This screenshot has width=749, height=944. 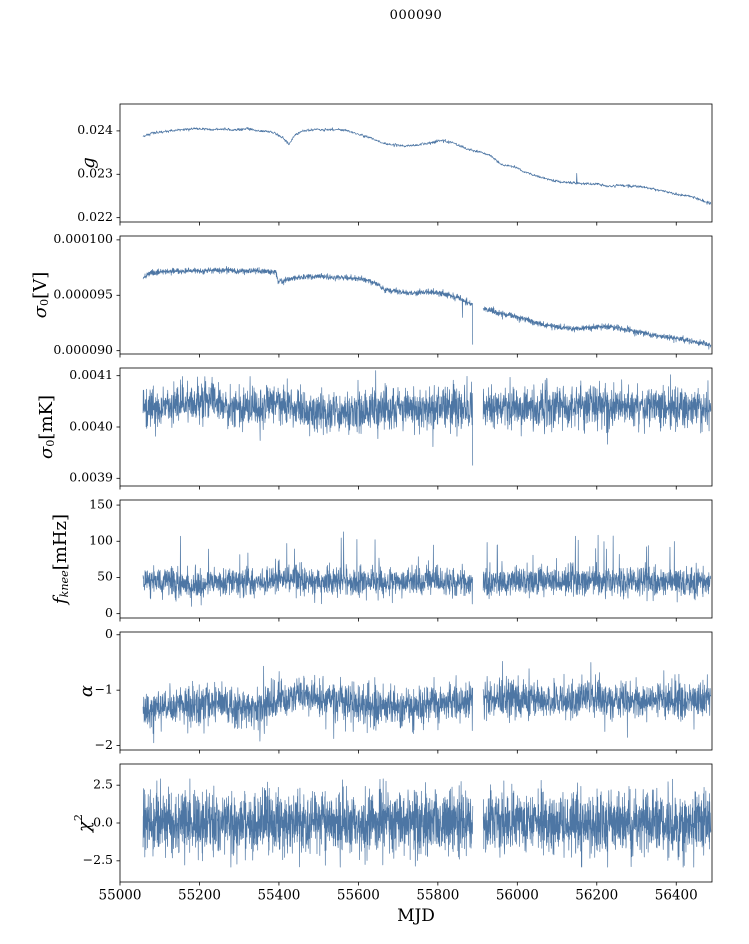 I want to click on y-axis-label-segment: α, so click(x=86, y=691).